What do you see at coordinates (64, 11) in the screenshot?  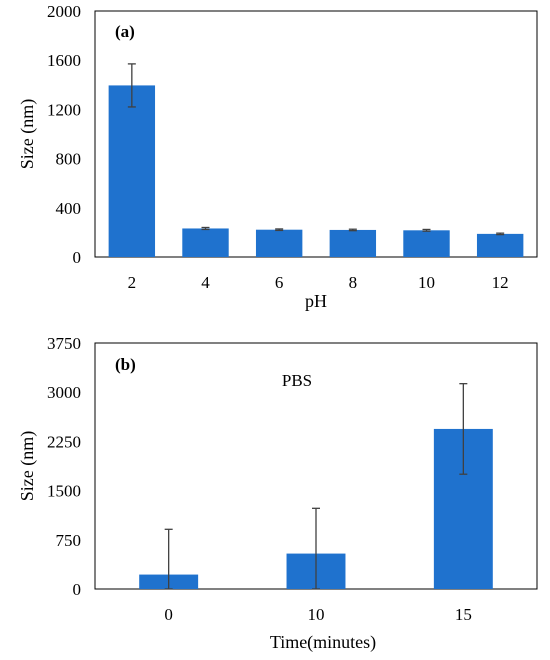 I see `y-tick-label: 2000` at bounding box center [64, 11].